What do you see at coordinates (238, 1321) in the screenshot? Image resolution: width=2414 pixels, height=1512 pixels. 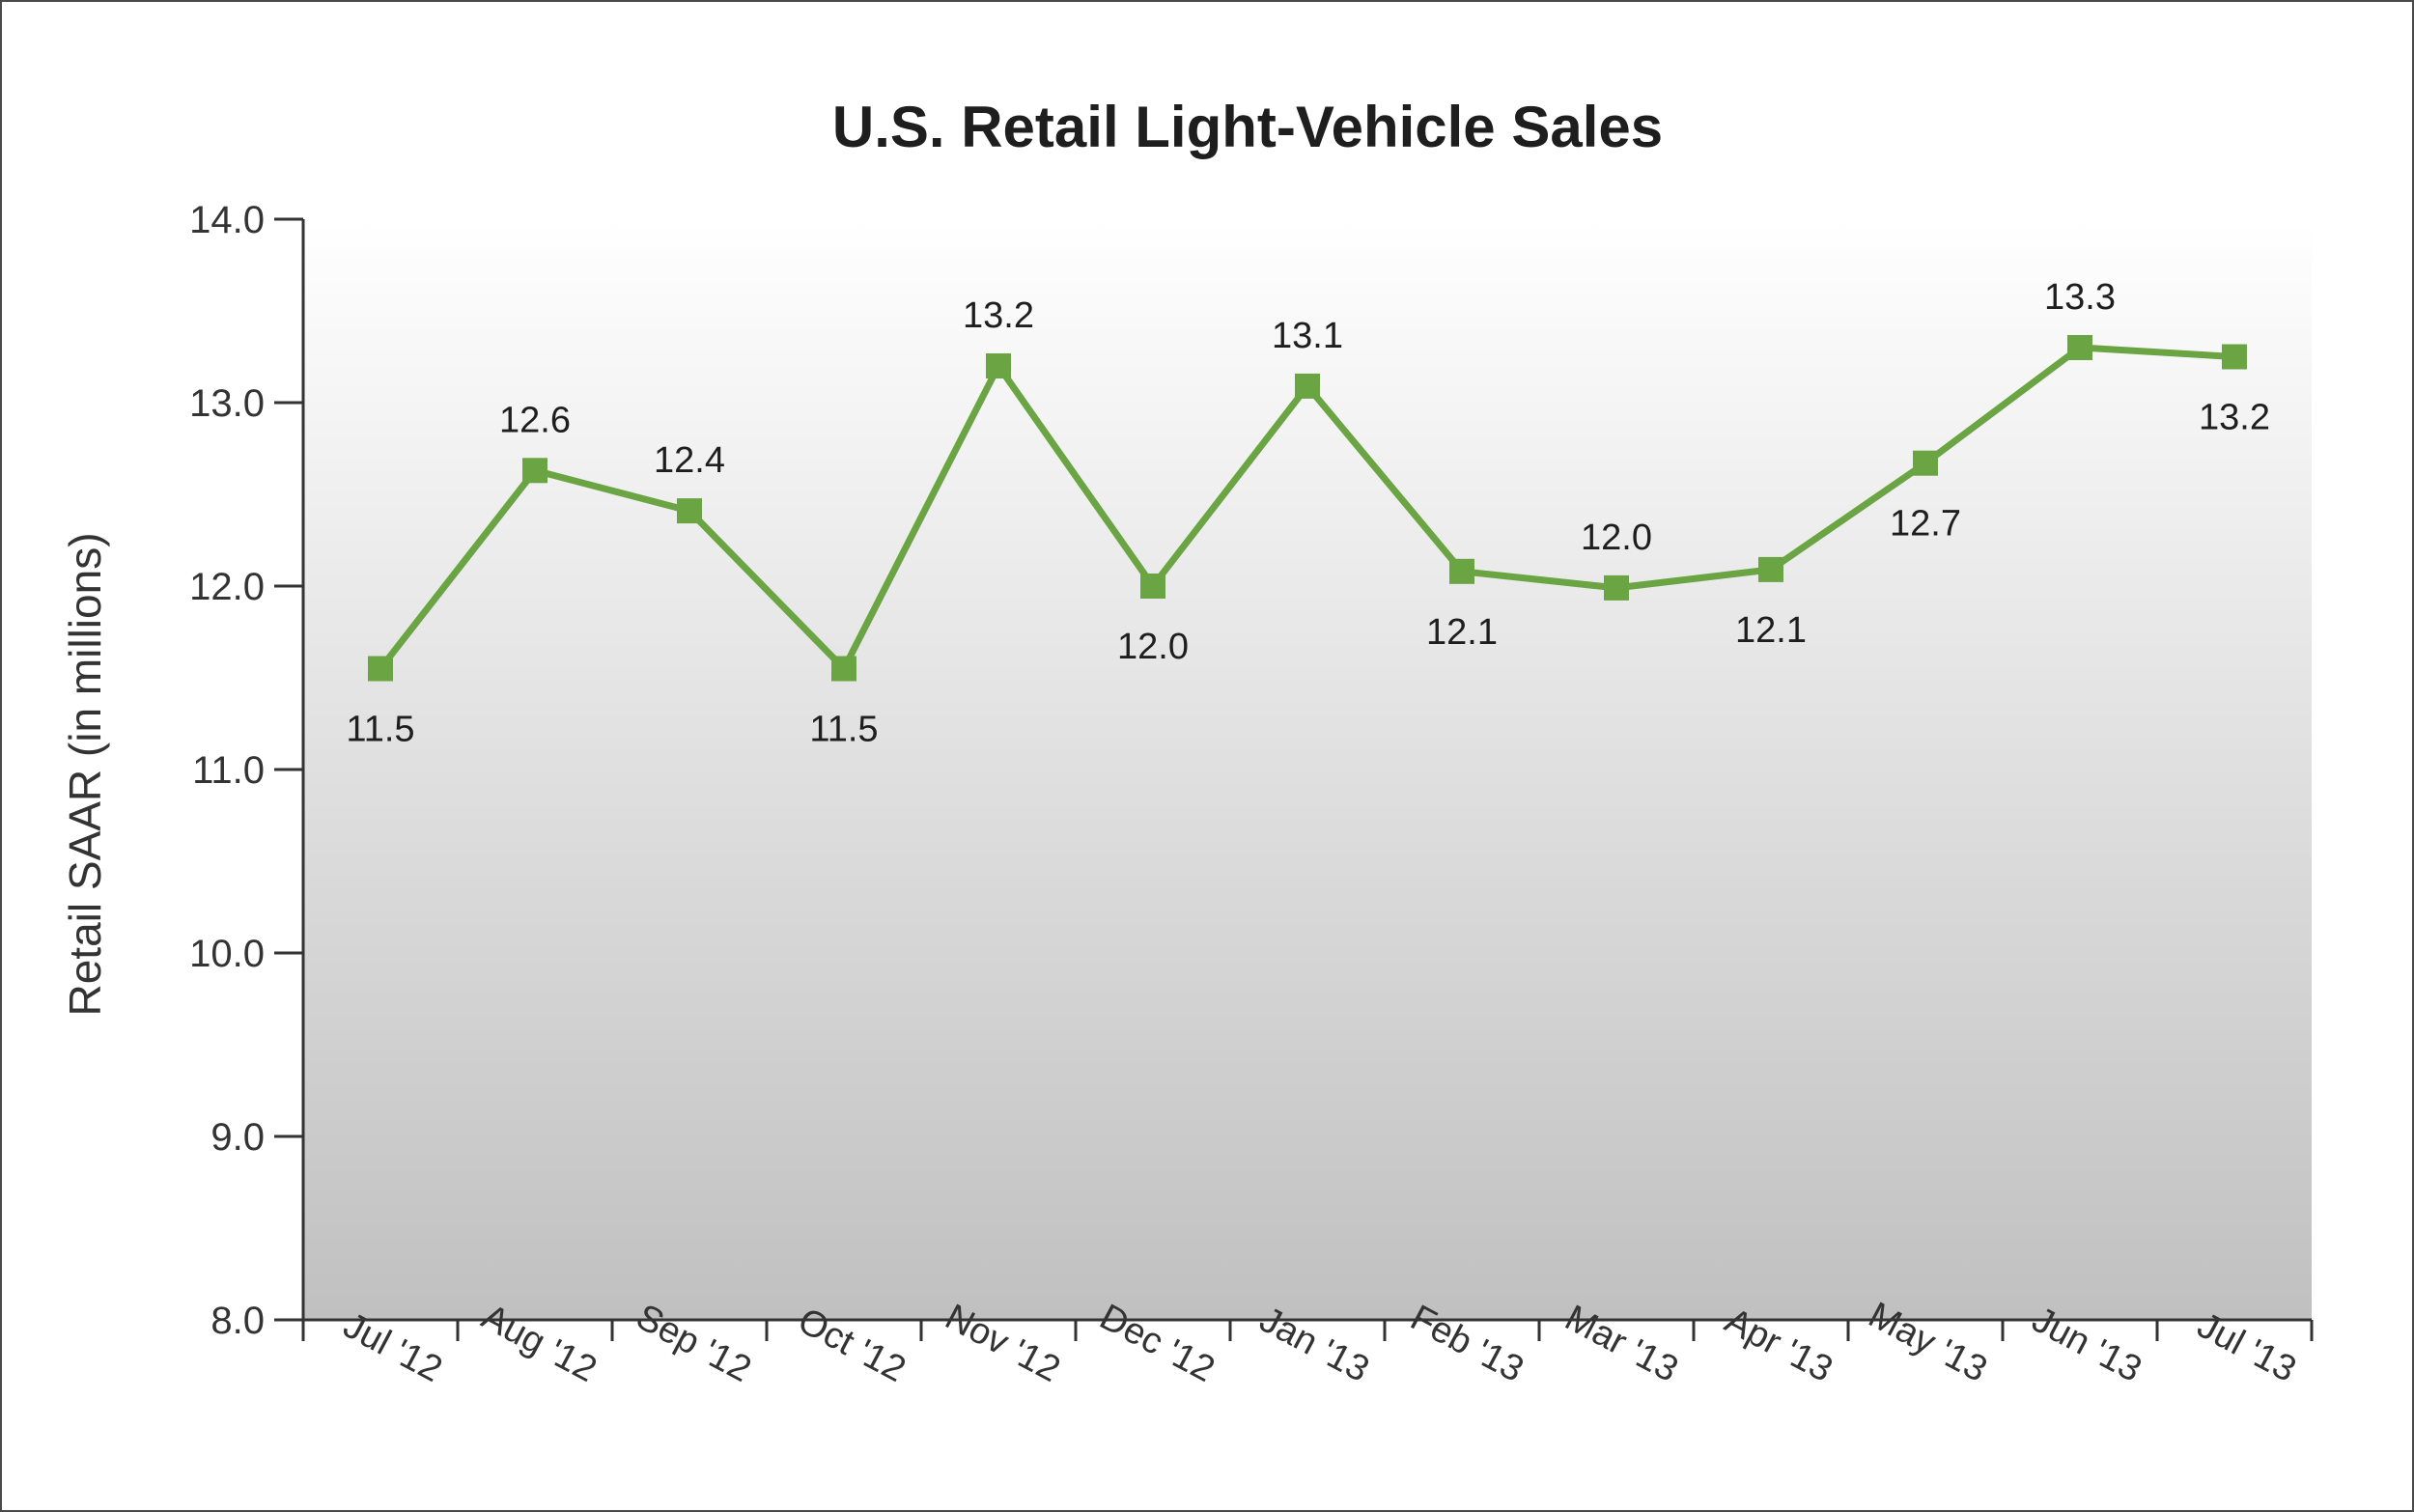 I see `y-tick-label: 8.0` at bounding box center [238, 1321].